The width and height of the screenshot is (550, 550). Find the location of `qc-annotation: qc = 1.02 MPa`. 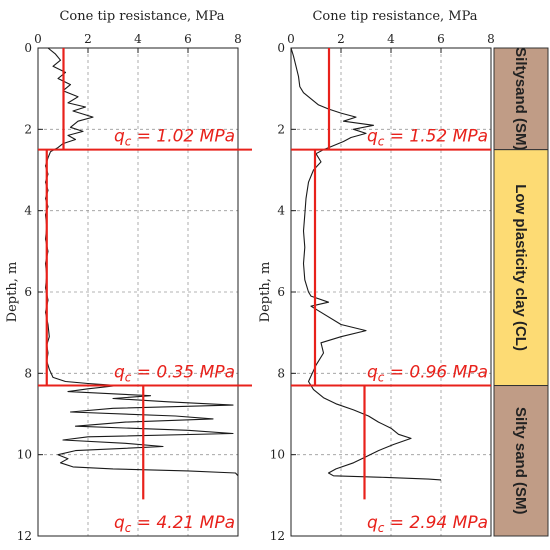

qc-annotation: qc = 1.02 MPa is located at coordinates (174, 137).